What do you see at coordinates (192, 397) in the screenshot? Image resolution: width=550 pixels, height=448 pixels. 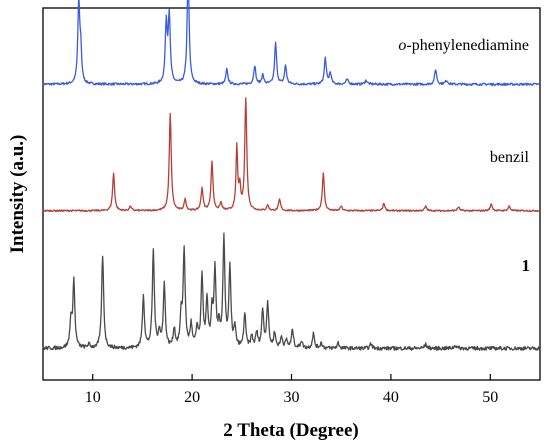 I see `x-tick-label: 20` at bounding box center [192, 397].